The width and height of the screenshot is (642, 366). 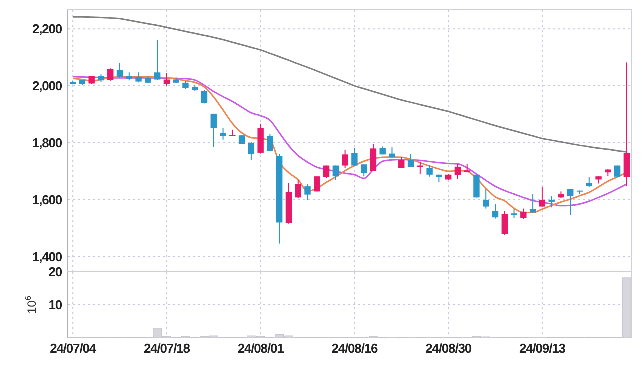 I want to click on y-tick-label: 2,000, so click(x=47, y=86).